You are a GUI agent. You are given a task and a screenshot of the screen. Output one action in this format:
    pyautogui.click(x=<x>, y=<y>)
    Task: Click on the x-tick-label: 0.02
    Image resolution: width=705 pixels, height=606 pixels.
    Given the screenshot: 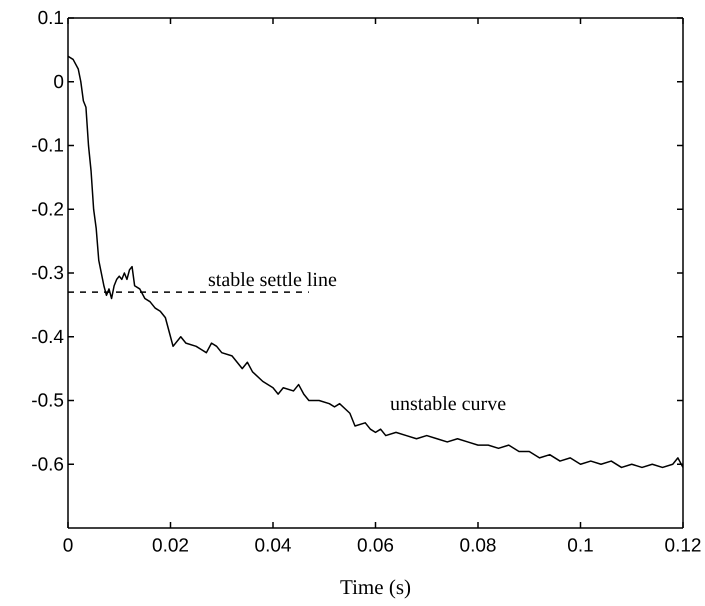 What is the action you would take?
    pyautogui.click(x=170, y=545)
    